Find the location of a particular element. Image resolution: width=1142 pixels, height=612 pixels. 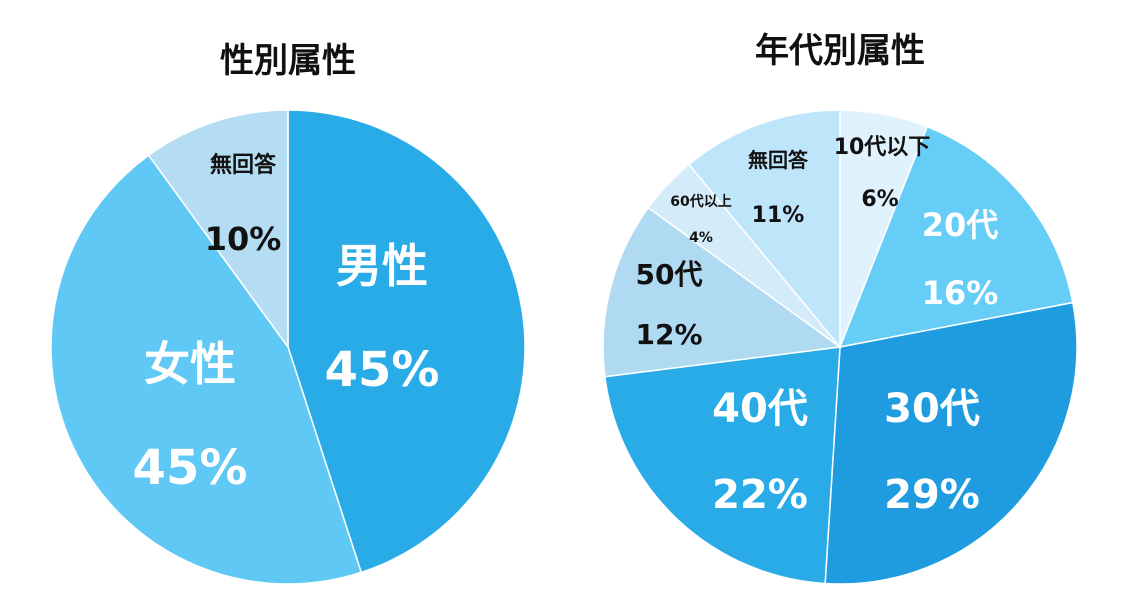

slice-label-age-3: 40代 is located at coordinates (760, 409).